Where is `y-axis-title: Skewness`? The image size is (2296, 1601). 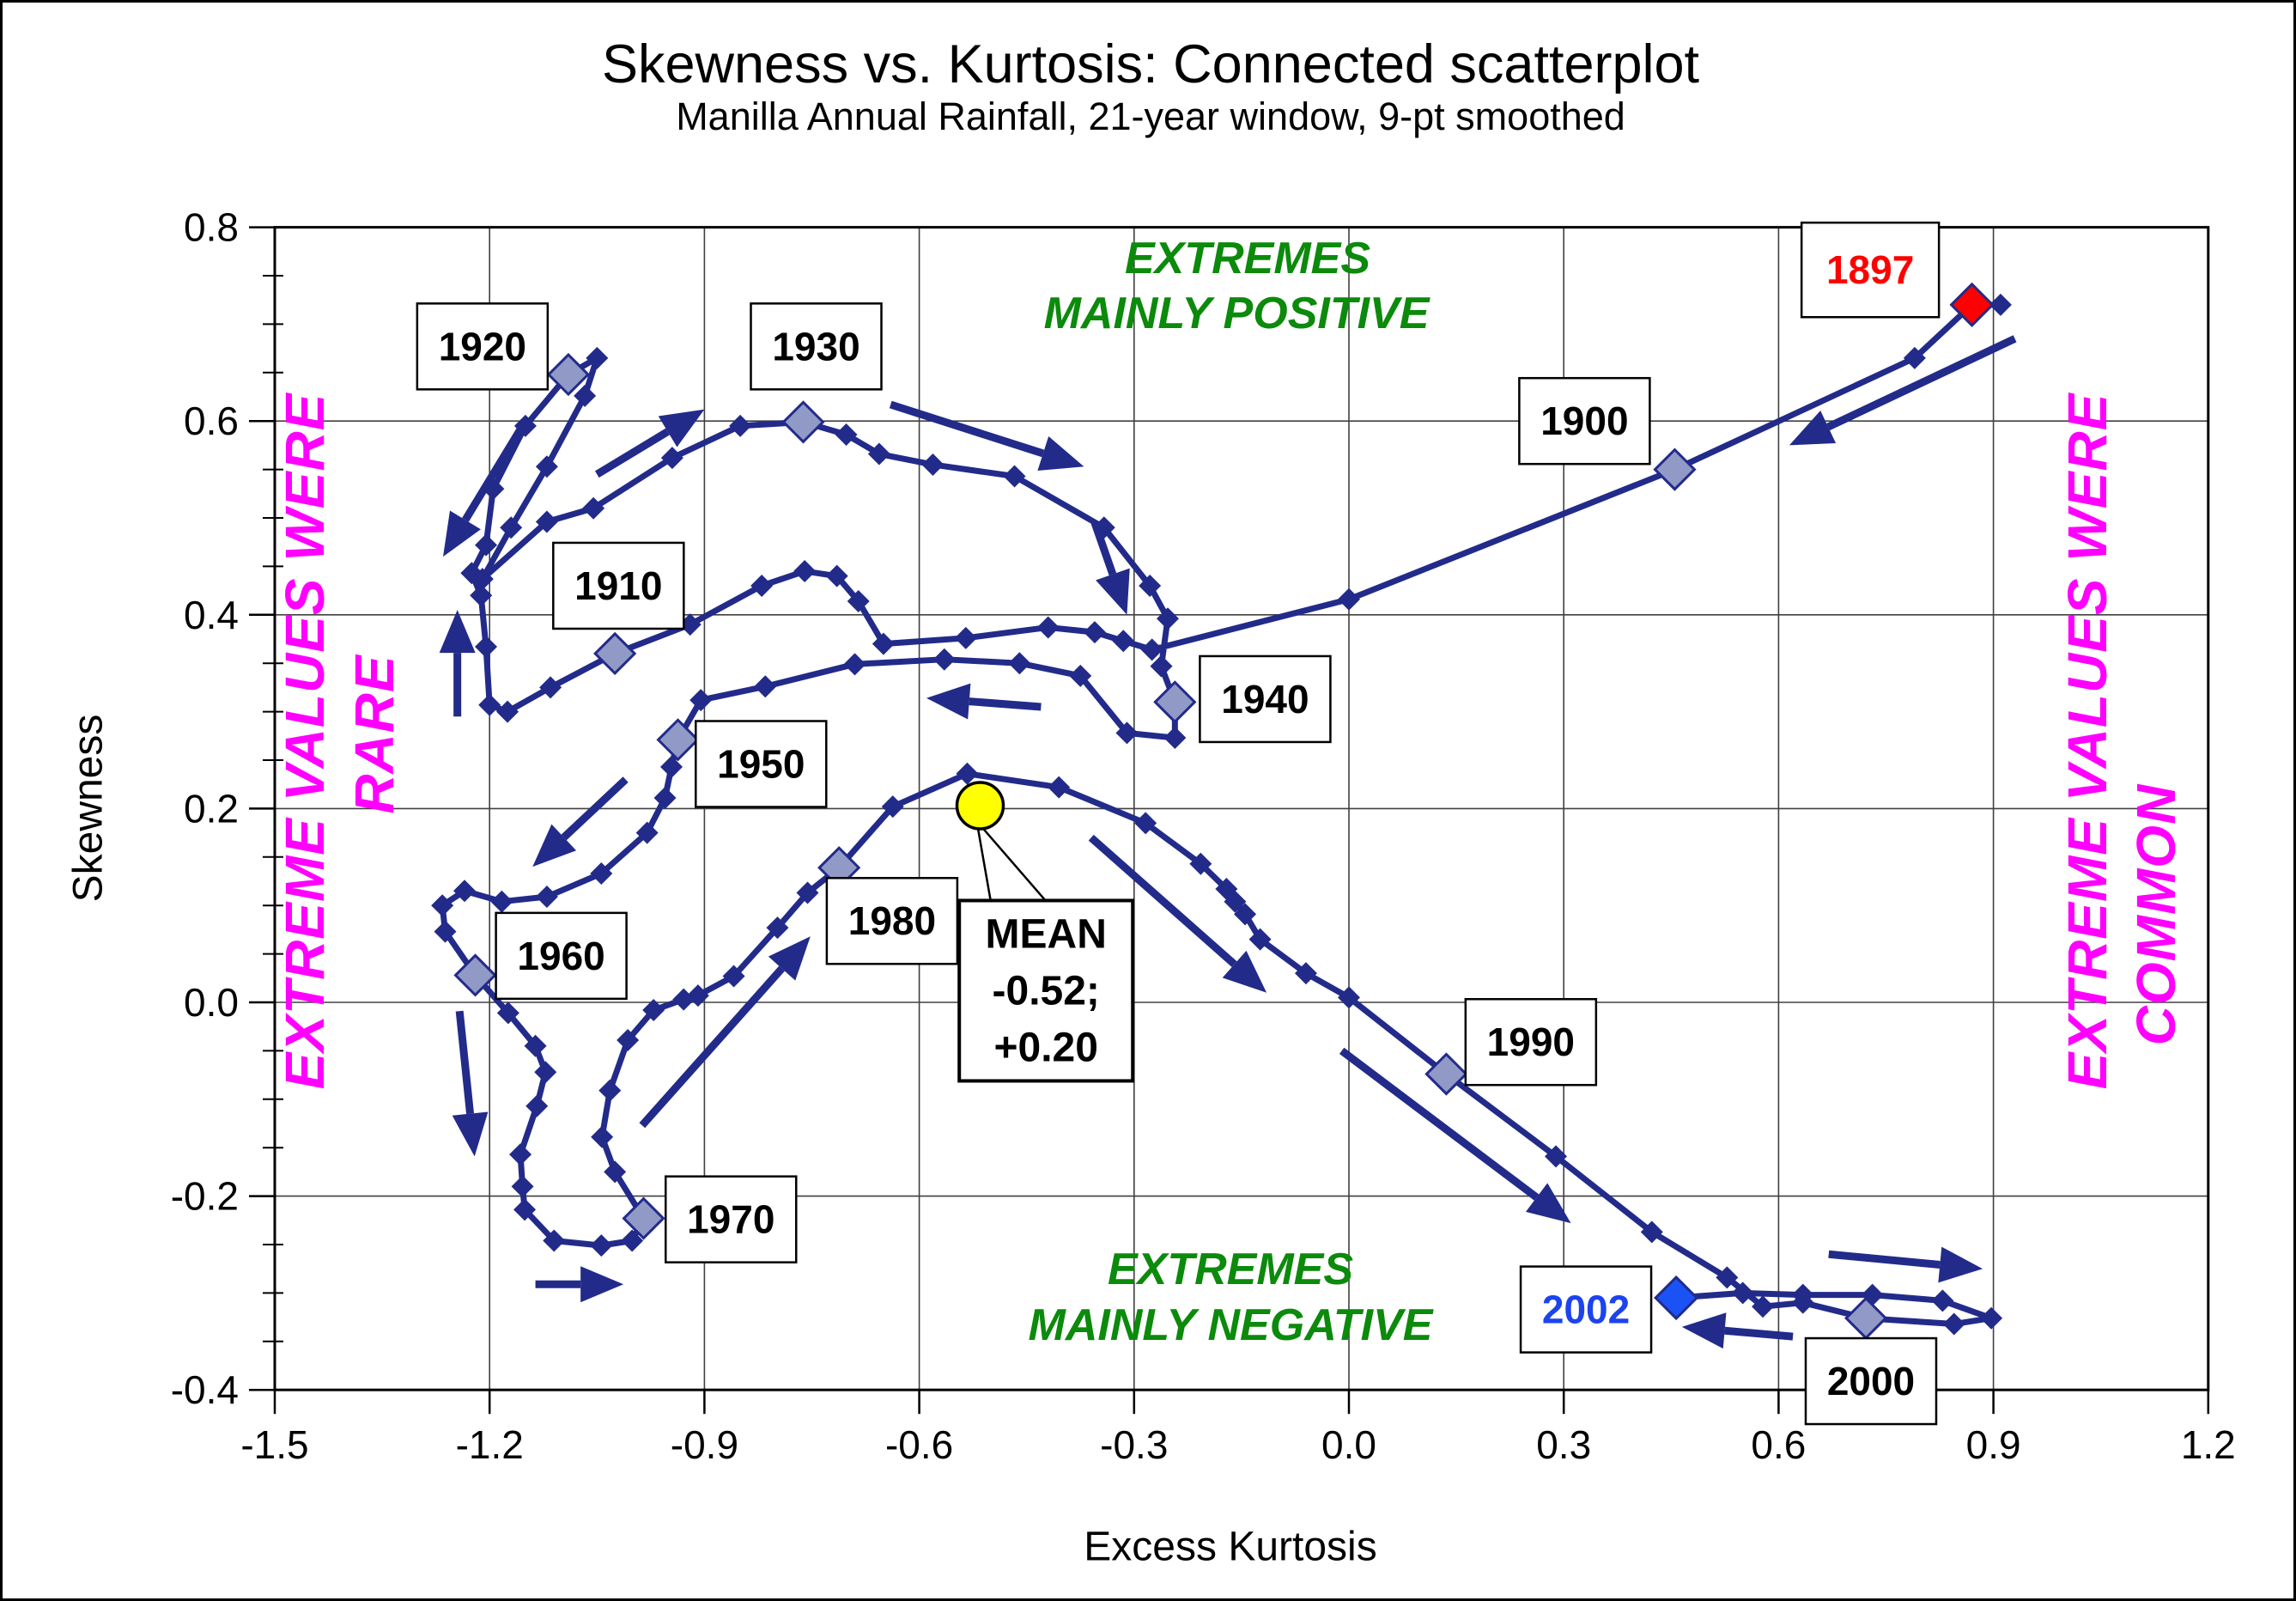
y-axis-title: Skewness is located at coordinates (88, 808).